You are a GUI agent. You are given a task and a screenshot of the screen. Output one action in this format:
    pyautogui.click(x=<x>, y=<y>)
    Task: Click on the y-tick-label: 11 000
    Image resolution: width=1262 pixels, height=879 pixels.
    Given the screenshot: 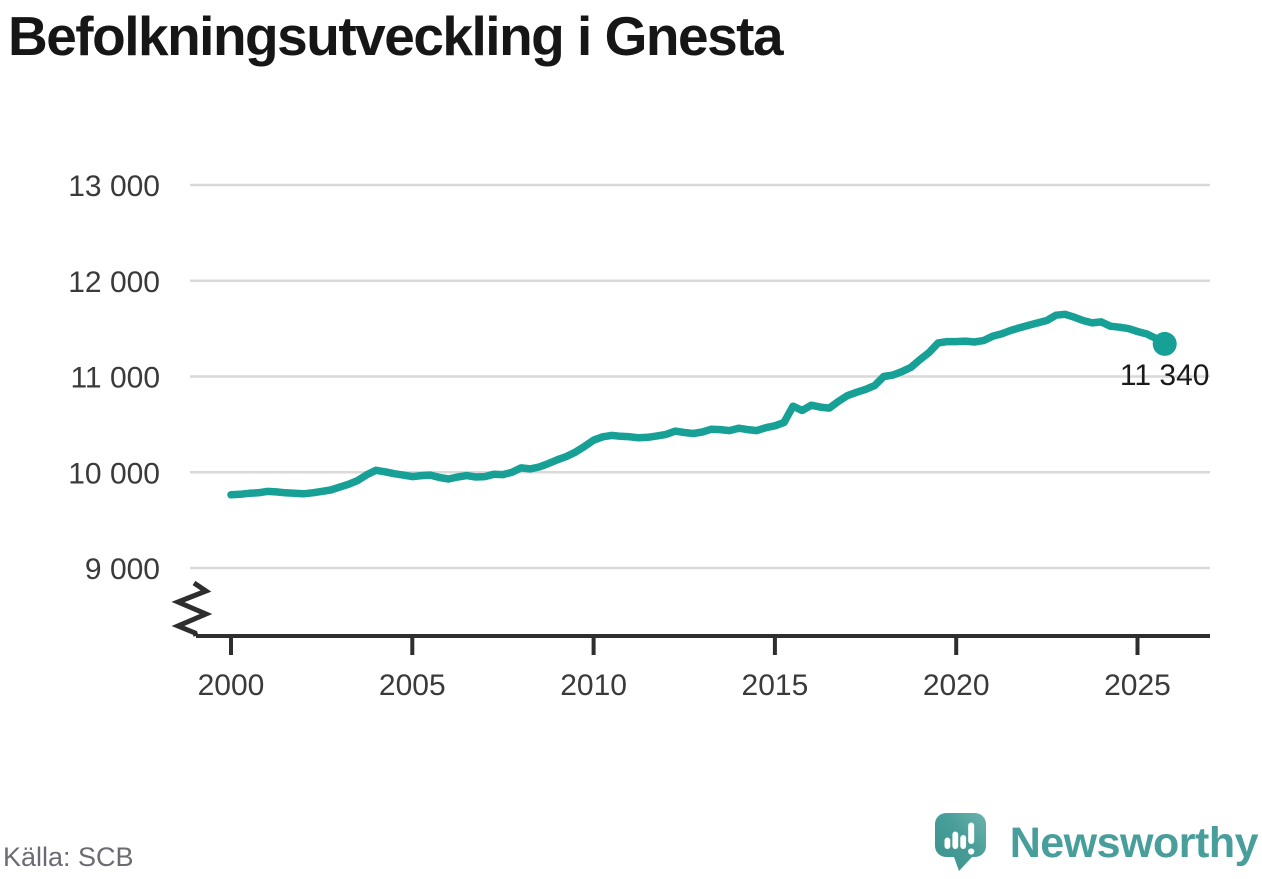 What is the action you would take?
    pyautogui.click(x=115, y=378)
    